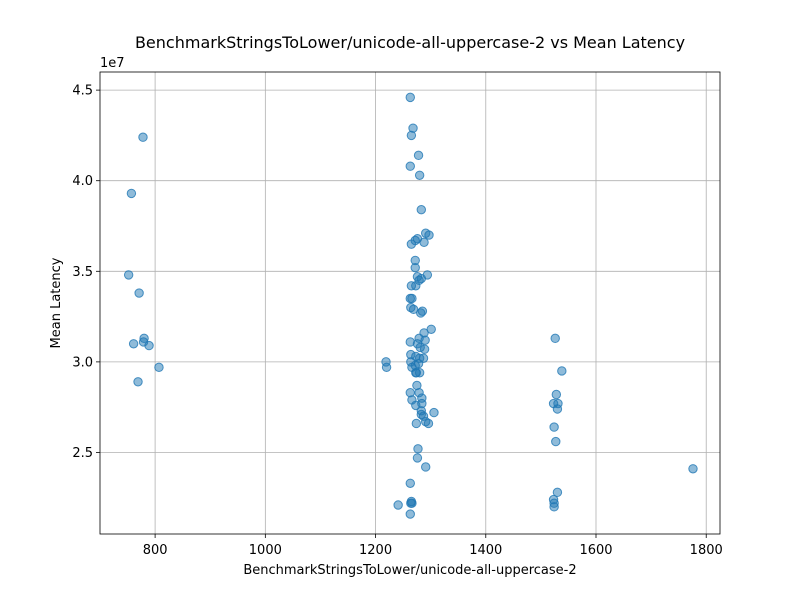 Image resolution: width=800 pixels, height=600 pixels. Describe the element at coordinates (485, 550) in the screenshot. I see `x-tick-label: 1400` at that location.